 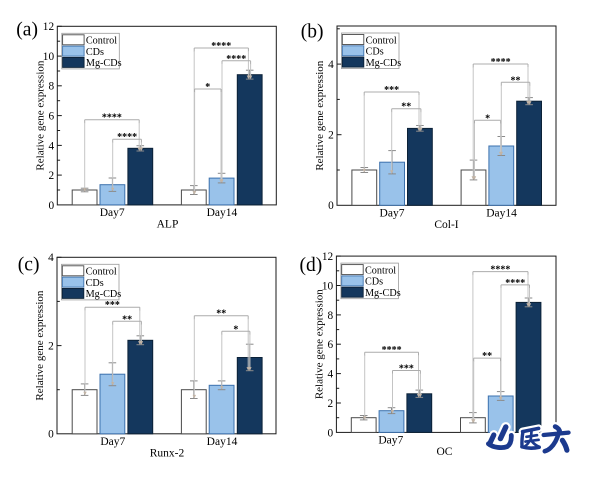 What do you see at coordinates (168, 225) in the screenshot?
I see `svg-text: ALP` at bounding box center [168, 225].